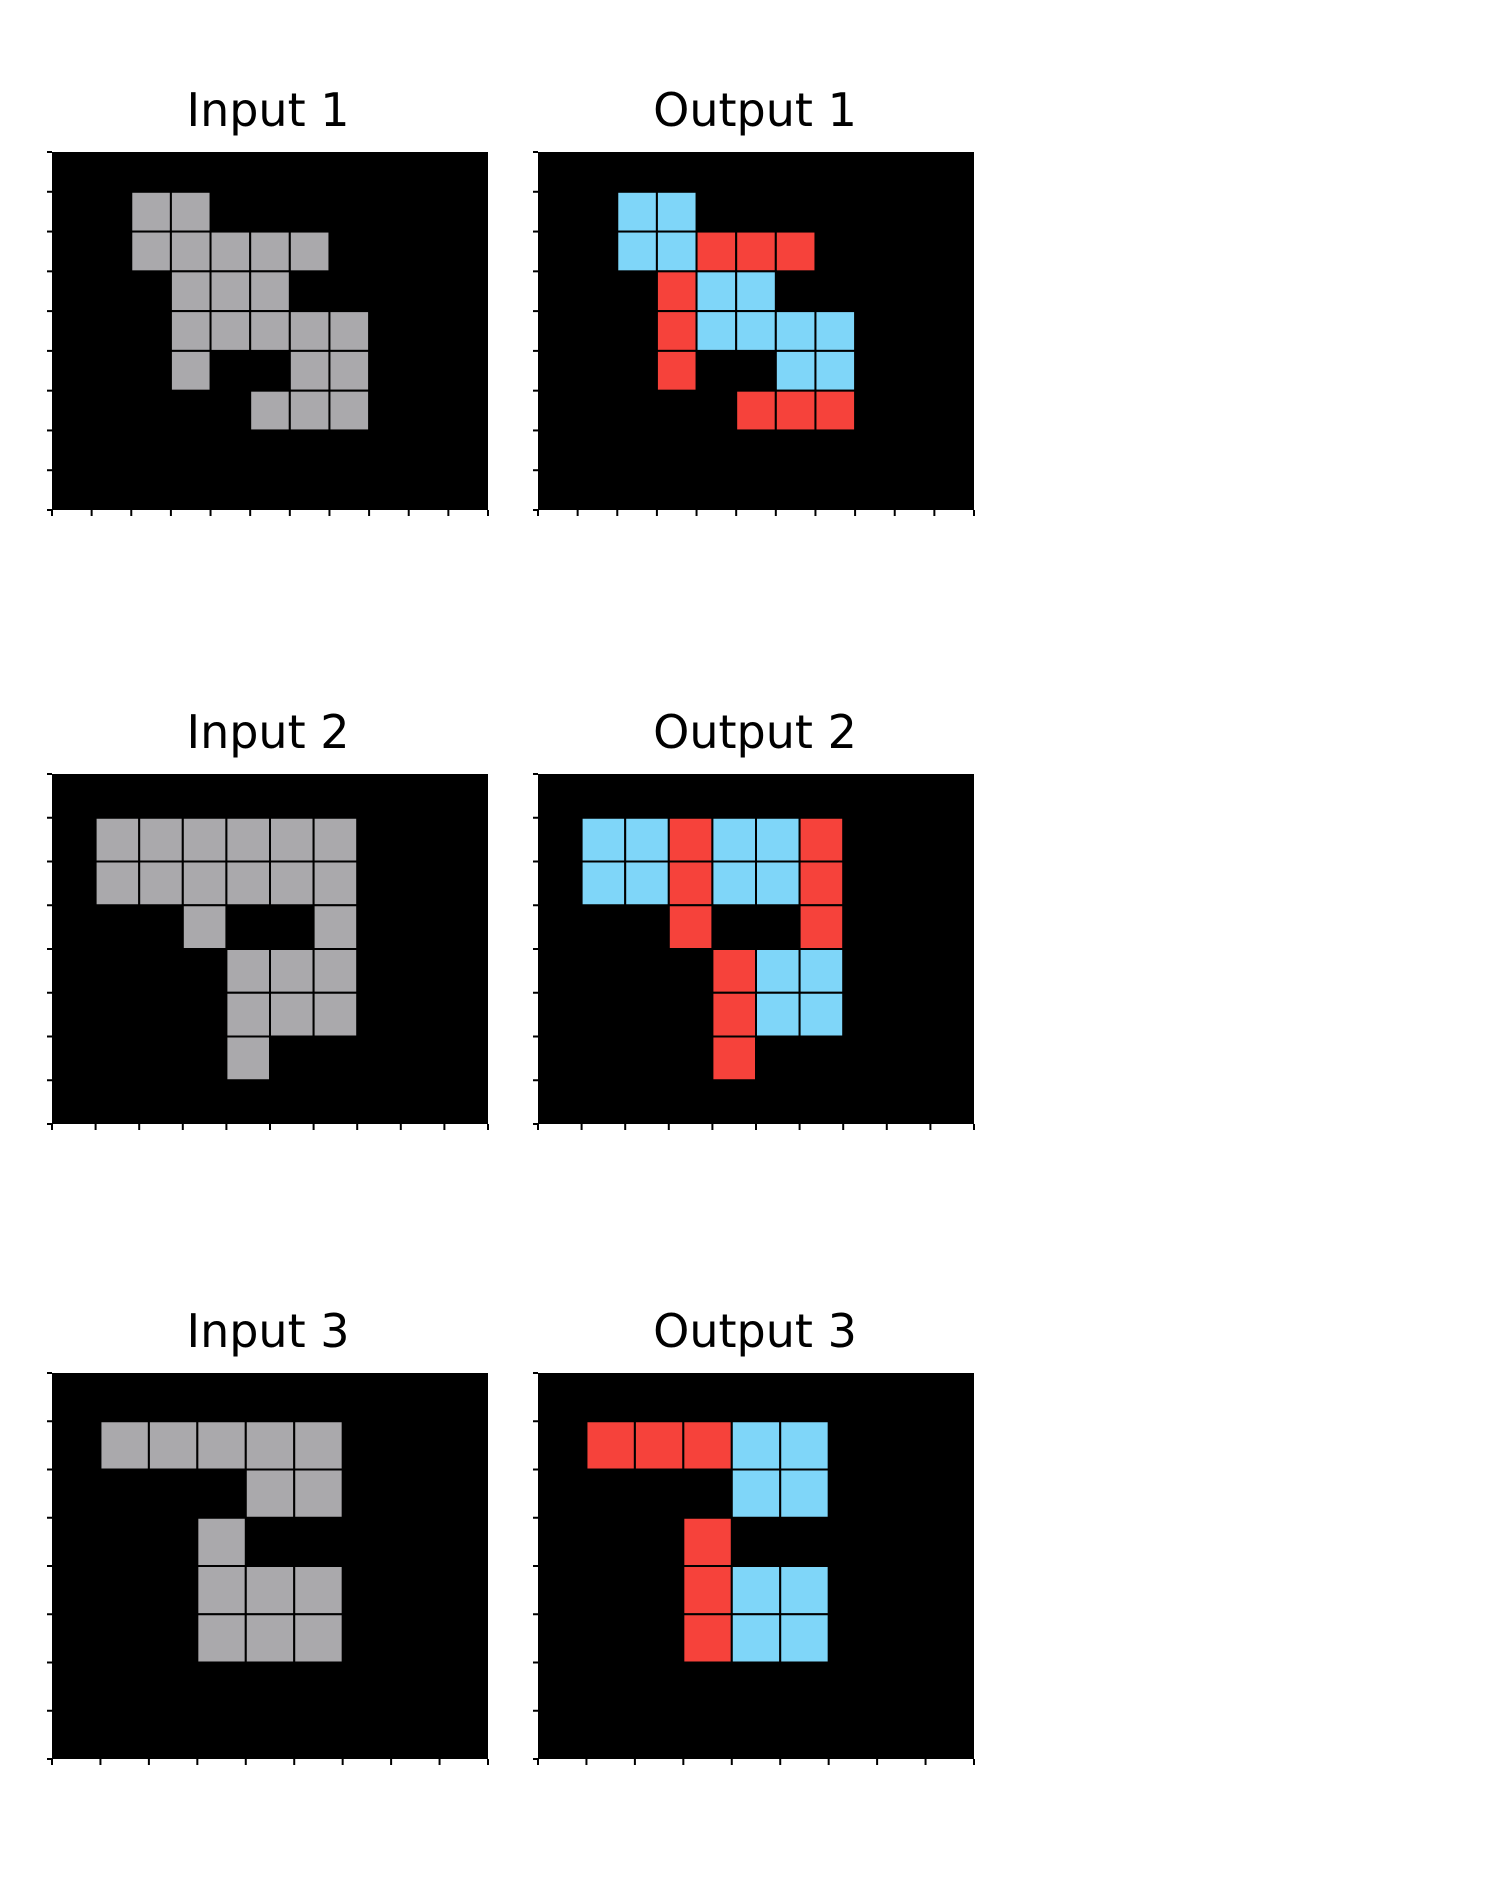 This screenshot has height=1890, width=1500. I want to click on output-3-title: Output 3, so click(755, 1331).